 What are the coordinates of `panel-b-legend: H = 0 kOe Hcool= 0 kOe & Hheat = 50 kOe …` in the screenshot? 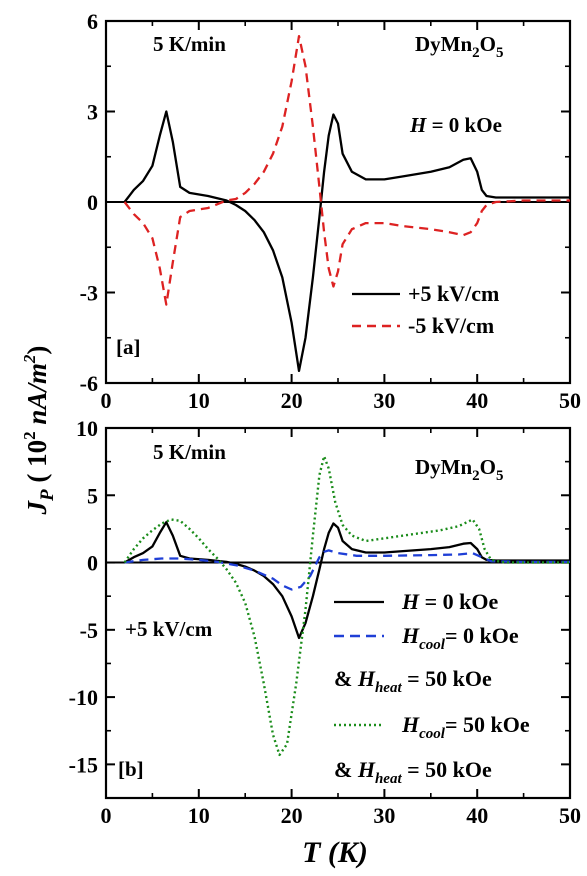 It's located at (432, 688).